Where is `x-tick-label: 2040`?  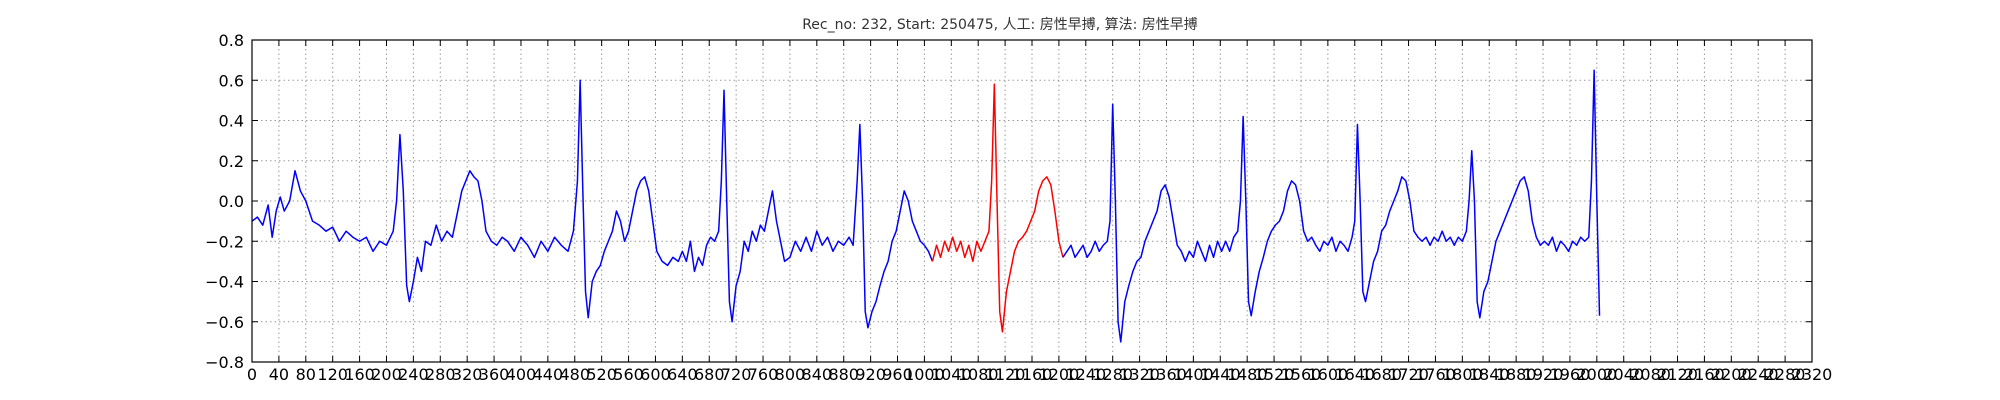
x-tick-label: 2040 is located at coordinates (1623, 374).